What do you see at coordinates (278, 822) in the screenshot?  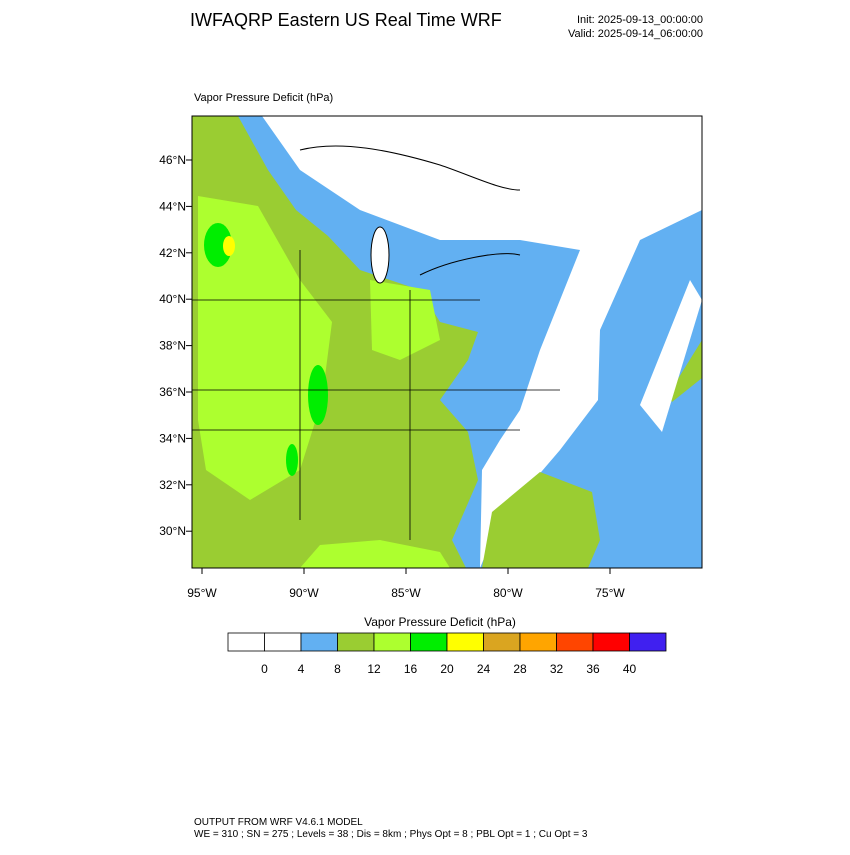 I see `footer-line: OUTPUT FROM WRF V4.6.1 MODEL` at bounding box center [278, 822].